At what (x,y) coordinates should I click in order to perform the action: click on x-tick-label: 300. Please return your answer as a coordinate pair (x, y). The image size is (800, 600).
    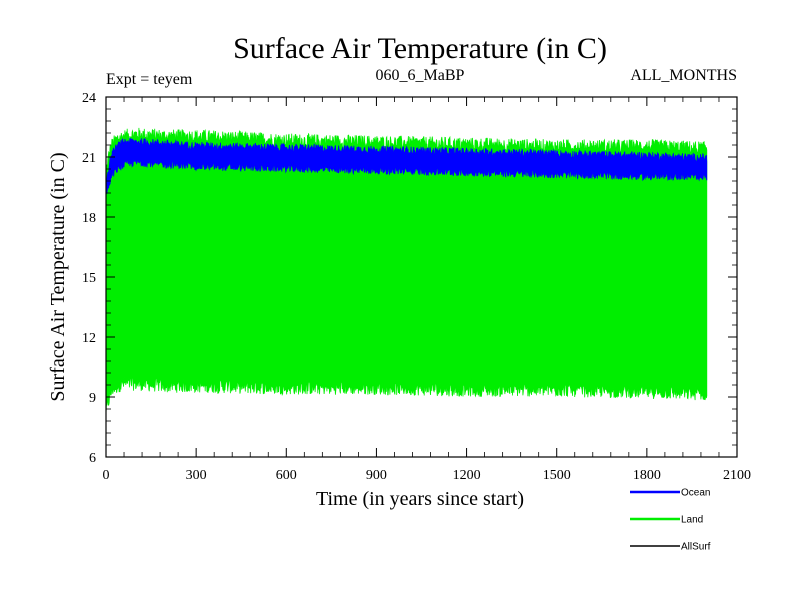
    Looking at the image, I should click on (196, 475).